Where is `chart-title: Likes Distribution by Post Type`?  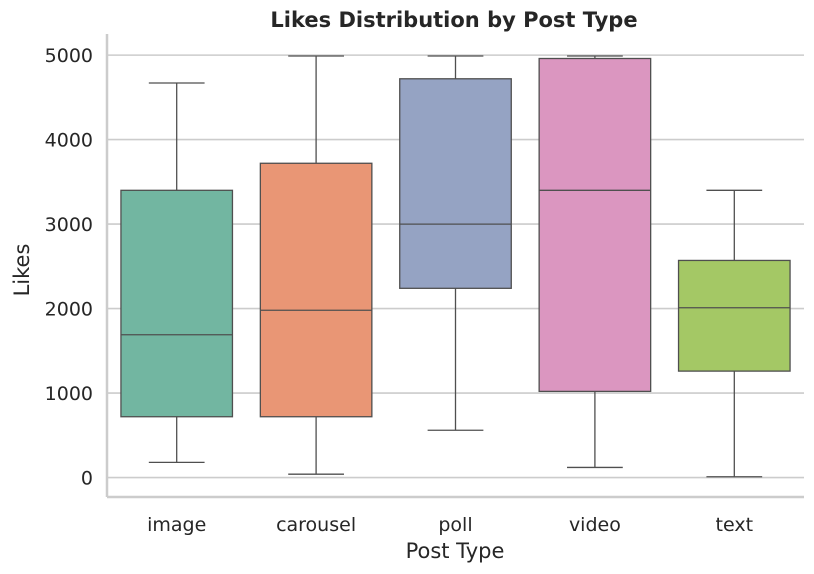
chart-title: Likes Distribution by Post Type is located at coordinates (453, 20).